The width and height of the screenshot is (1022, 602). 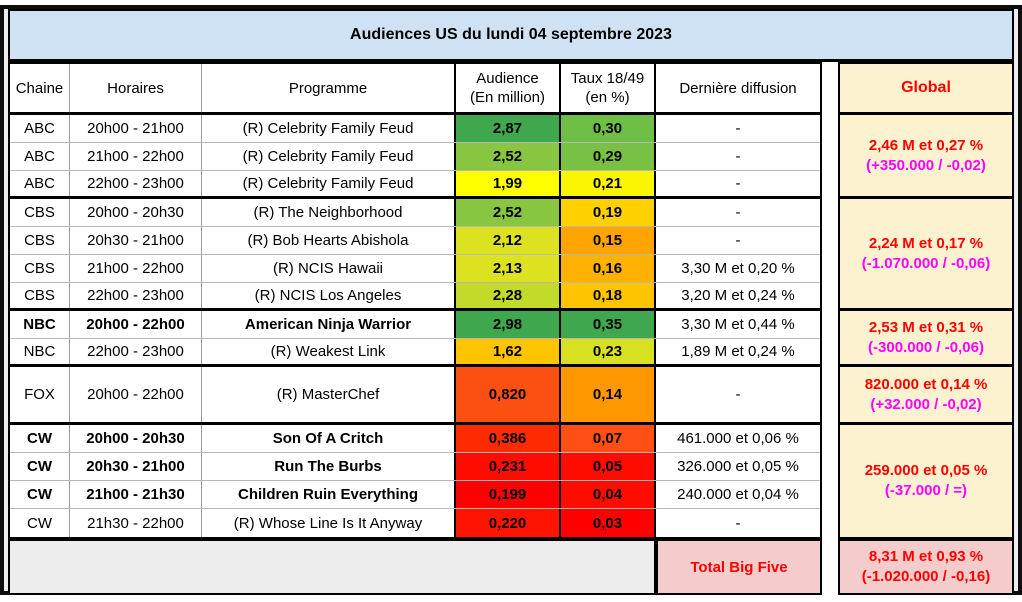 I want to click on global-average: 2,24 M et 0,17 %, so click(x=926, y=243).